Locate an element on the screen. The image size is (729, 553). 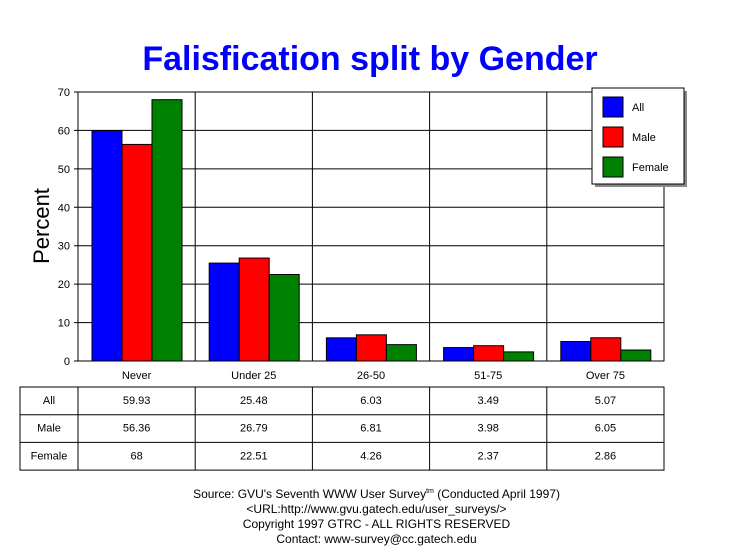
table-cell: 6.03 is located at coordinates (370, 401).